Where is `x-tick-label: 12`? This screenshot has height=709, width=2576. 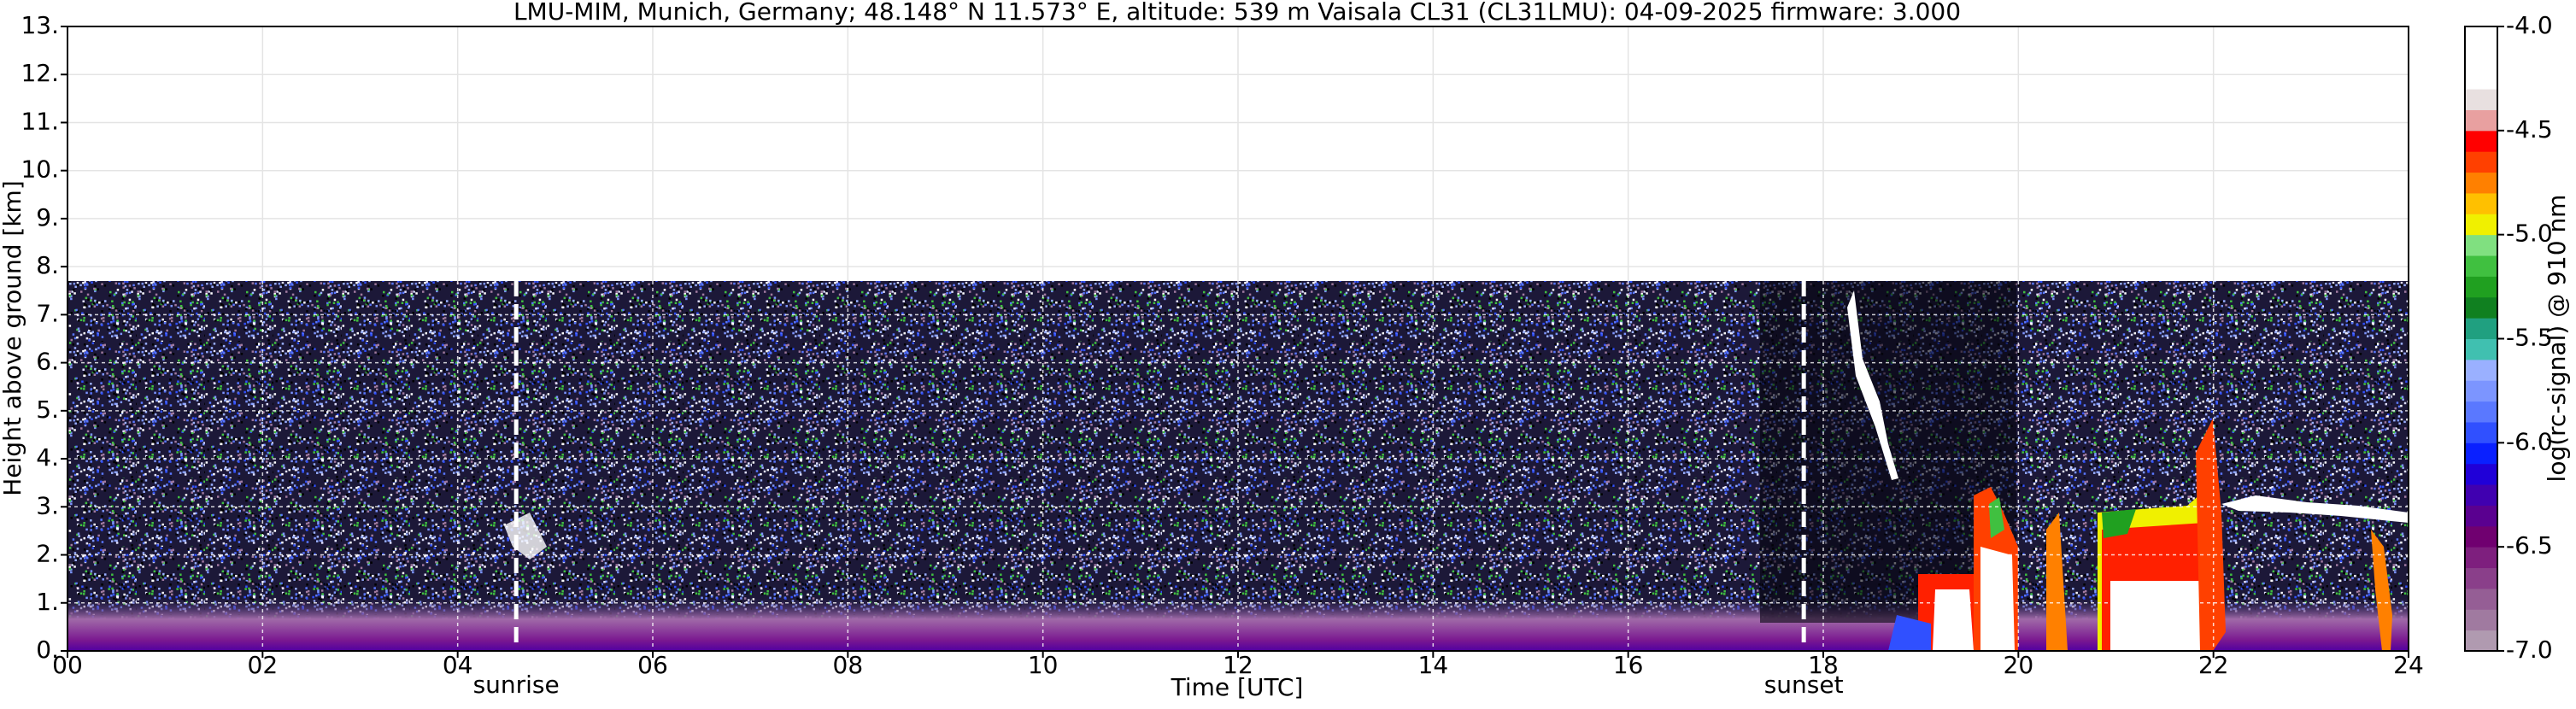
x-tick-label: 12 is located at coordinates (1238, 665).